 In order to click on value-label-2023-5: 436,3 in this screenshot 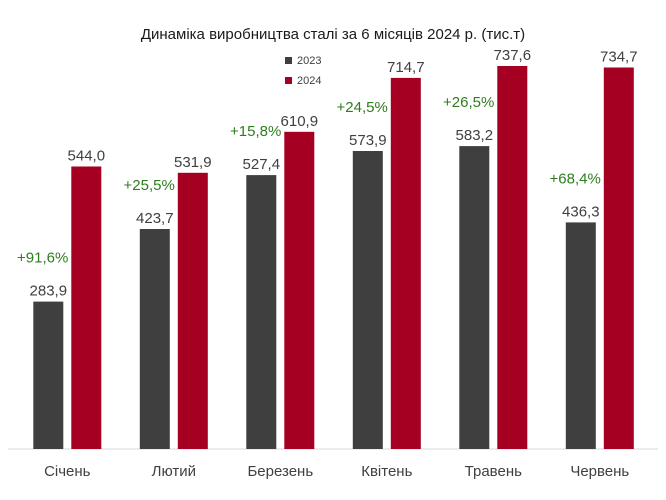, I will do `click(581, 211)`.